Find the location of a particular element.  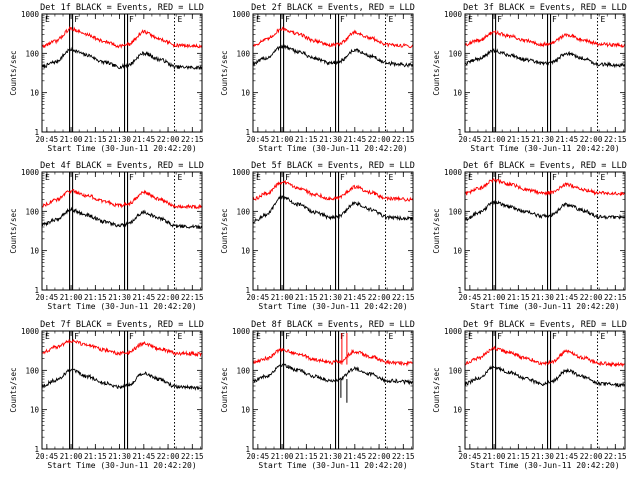

chart-title: Det 9f BLACK = Events, RED = LLD is located at coordinates (545, 325).